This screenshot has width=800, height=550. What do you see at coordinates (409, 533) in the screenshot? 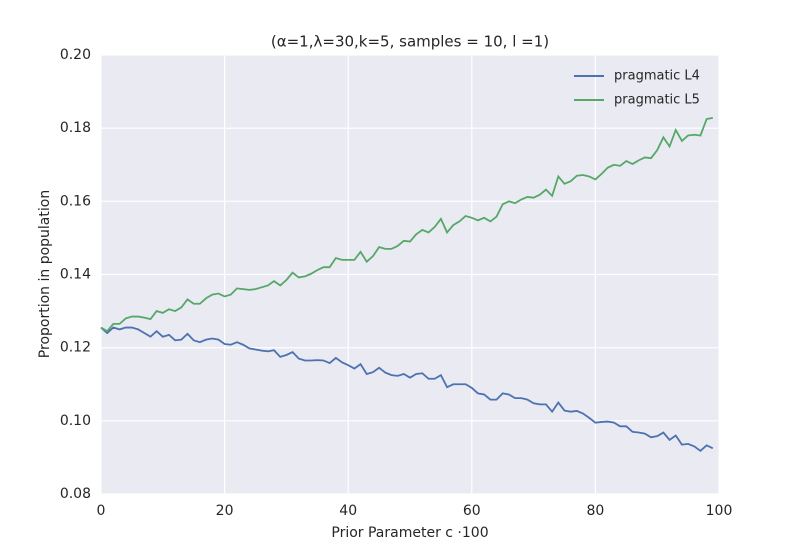
I see `x-axis-label: Prior Parameter c ·100` at bounding box center [409, 533].